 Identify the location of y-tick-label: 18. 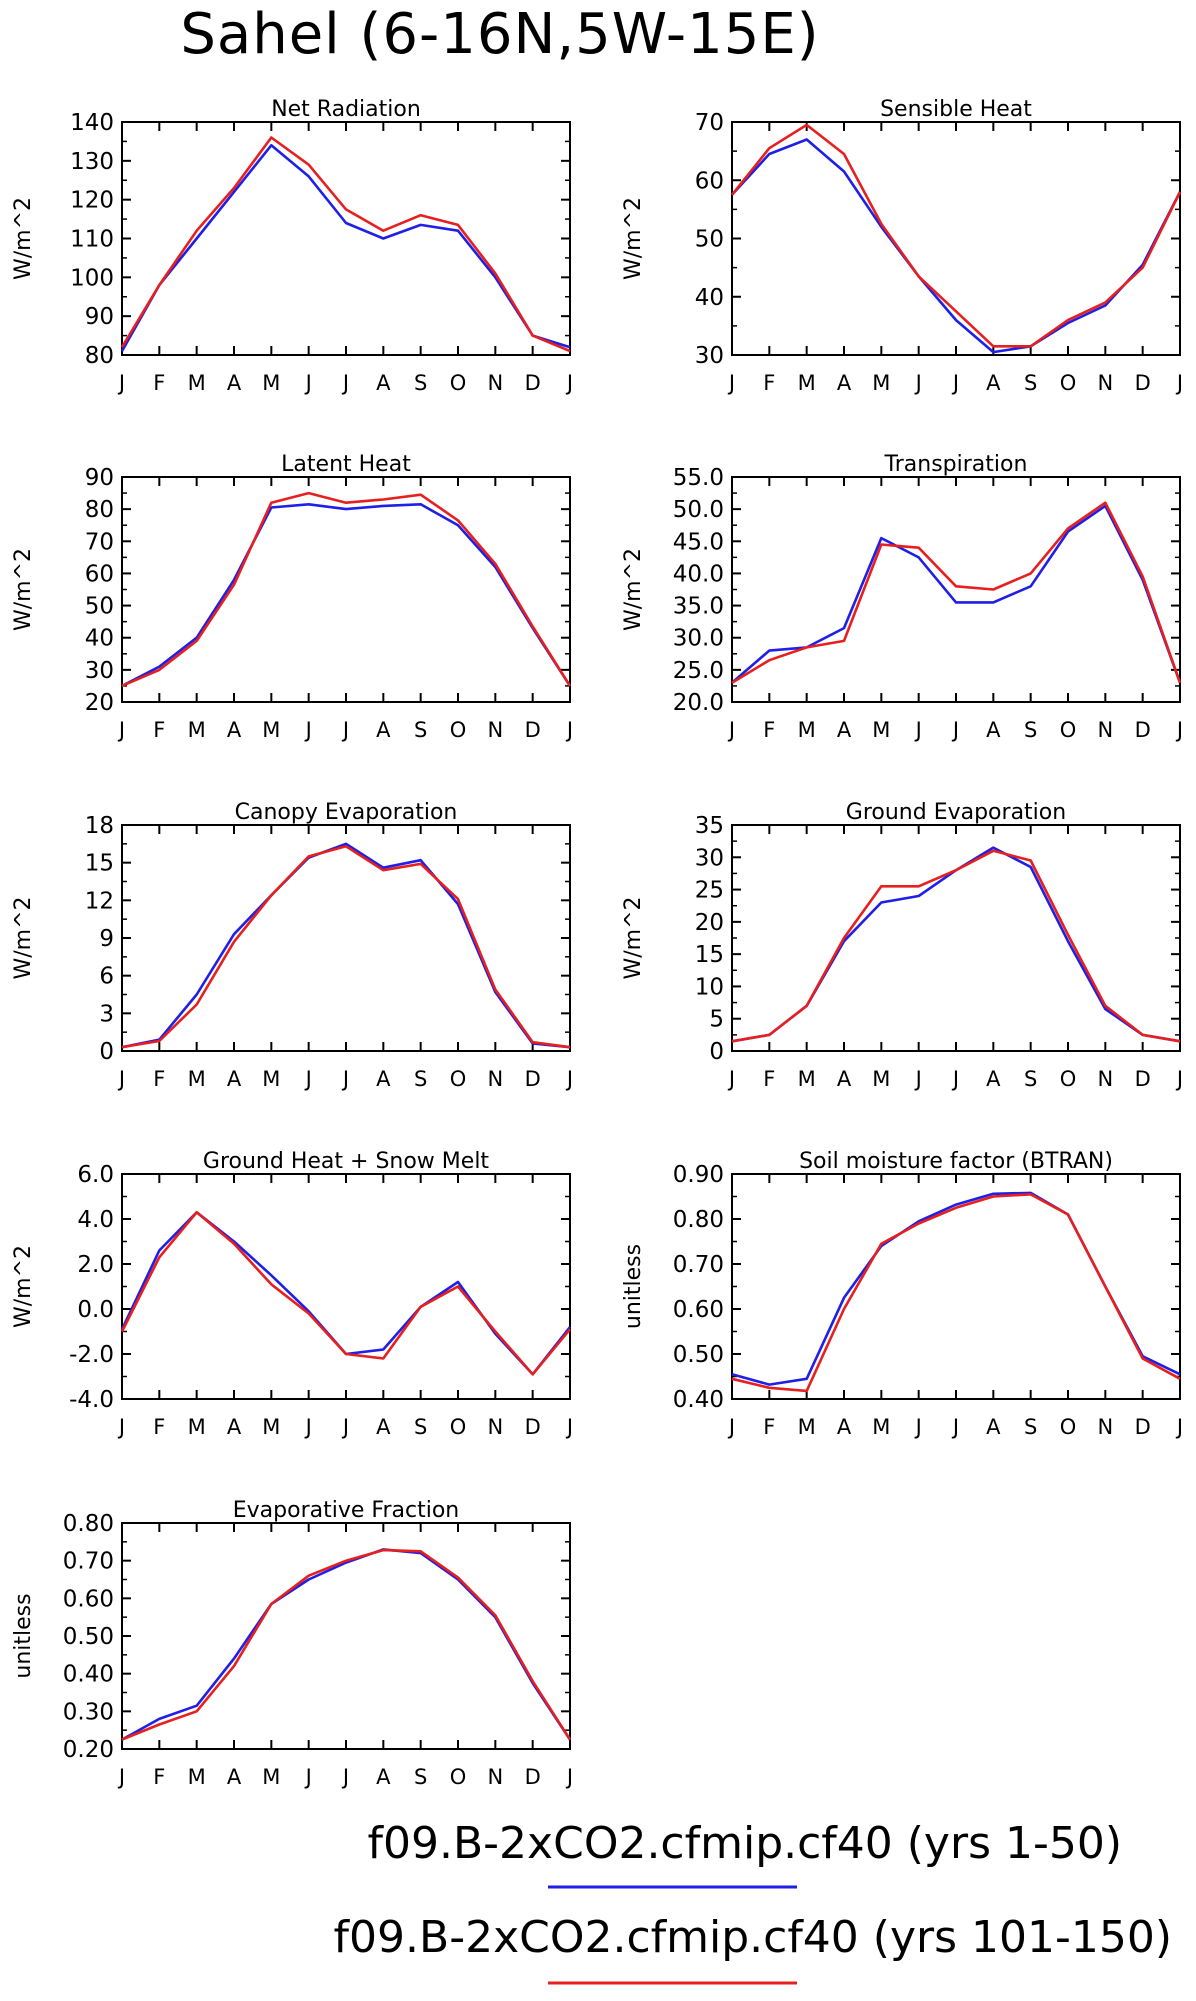
(99, 826).